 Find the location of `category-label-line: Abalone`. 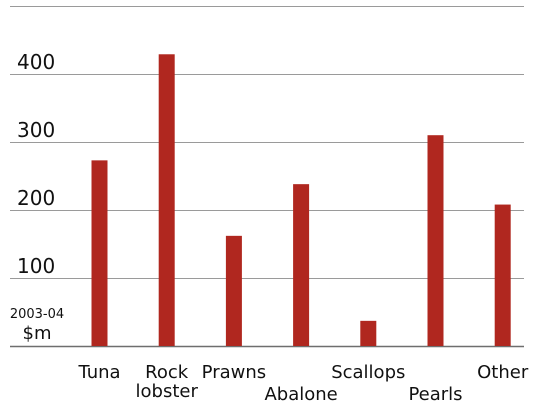

category-label-line: Abalone is located at coordinates (300, 393).